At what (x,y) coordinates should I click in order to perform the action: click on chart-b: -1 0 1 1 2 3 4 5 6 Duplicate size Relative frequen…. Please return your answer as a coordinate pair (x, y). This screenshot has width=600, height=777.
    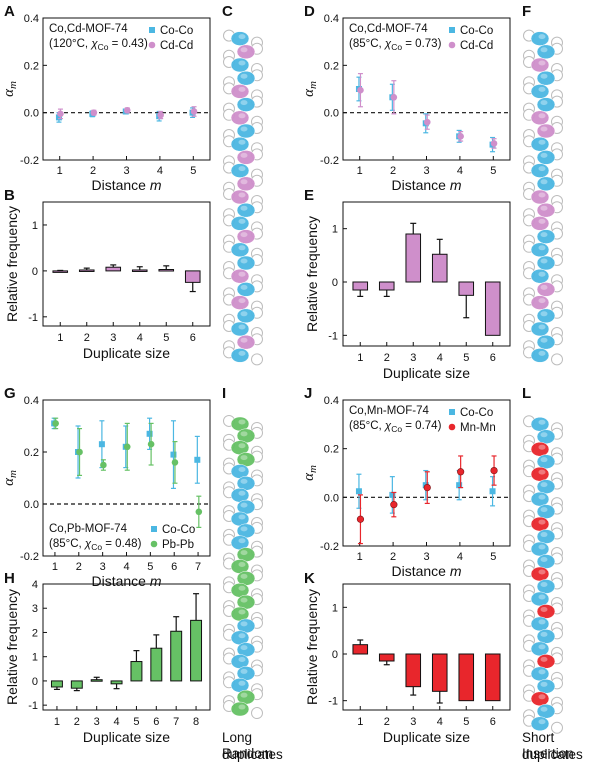
    Looking at the image, I should click on (107, 281).